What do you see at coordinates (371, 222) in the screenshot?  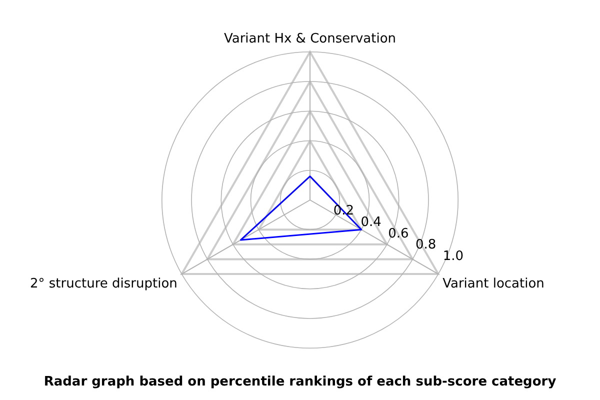 I see `y-tick-label: 0.4` at bounding box center [371, 222].